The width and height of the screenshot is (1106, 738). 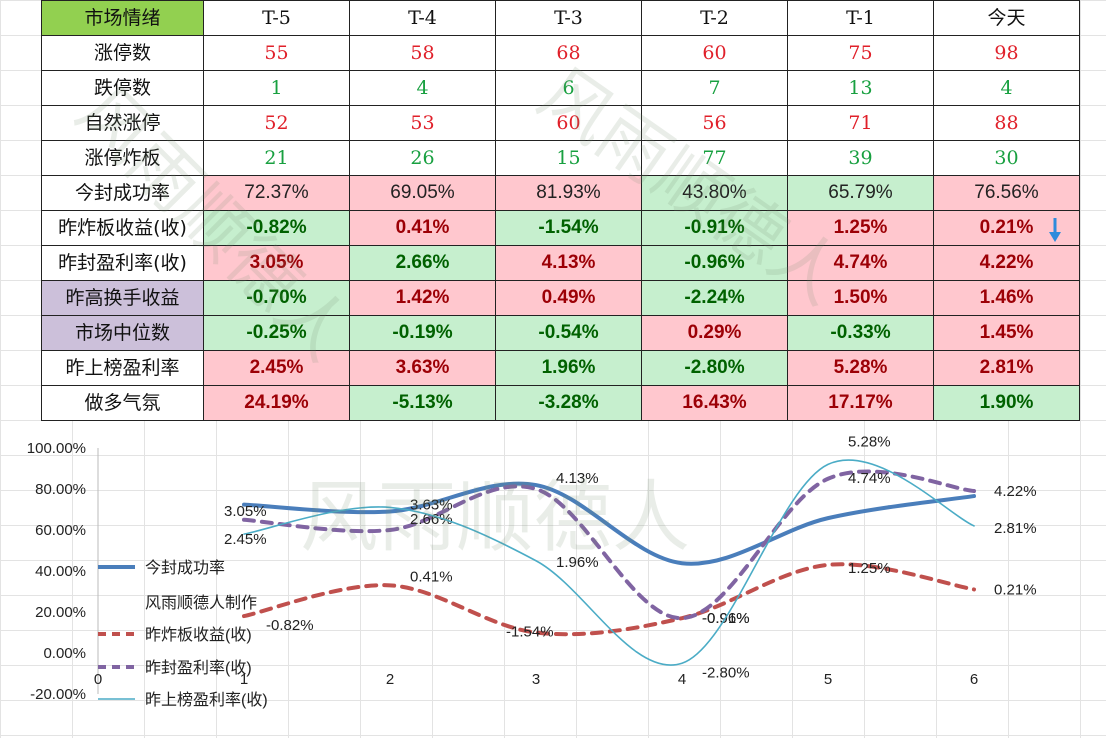 I want to click on table-cell: -1.54%, so click(x=568, y=228).